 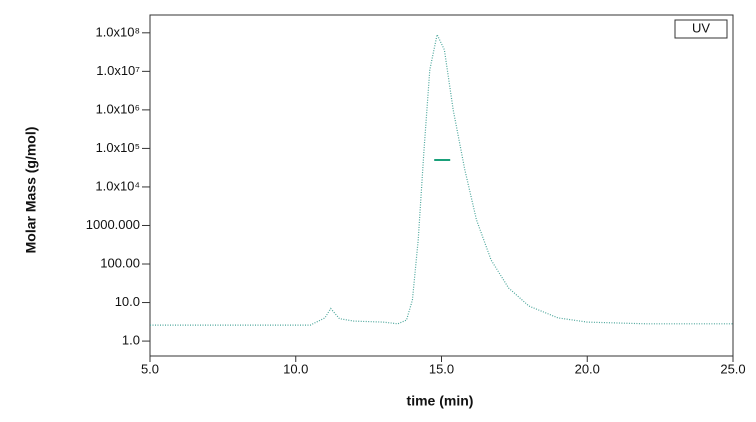 What do you see at coordinates (131, 340) in the screenshot?
I see `y-tick-label: 1.0` at bounding box center [131, 340].